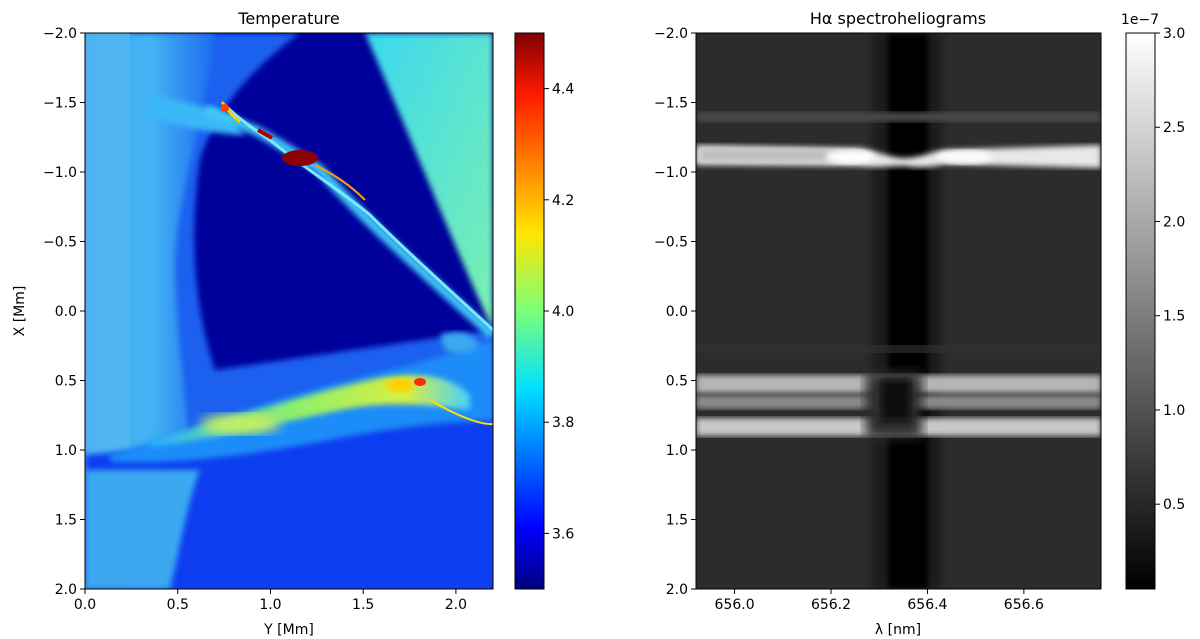 This screenshot has height=639, width=1200. I want to click on temperature-y-tick-label: −0.5, so click(60, 243).